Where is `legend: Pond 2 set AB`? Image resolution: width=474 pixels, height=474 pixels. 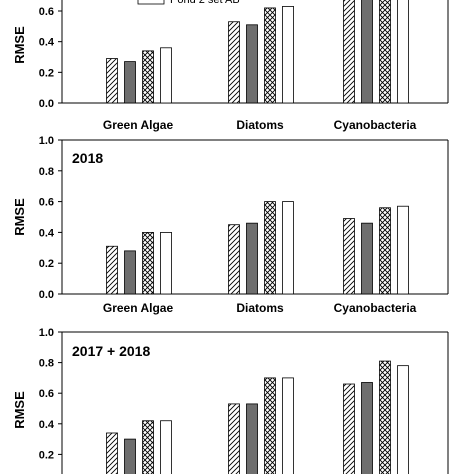
legend: Pond 2 set AB is located at coordinates (188, 3).